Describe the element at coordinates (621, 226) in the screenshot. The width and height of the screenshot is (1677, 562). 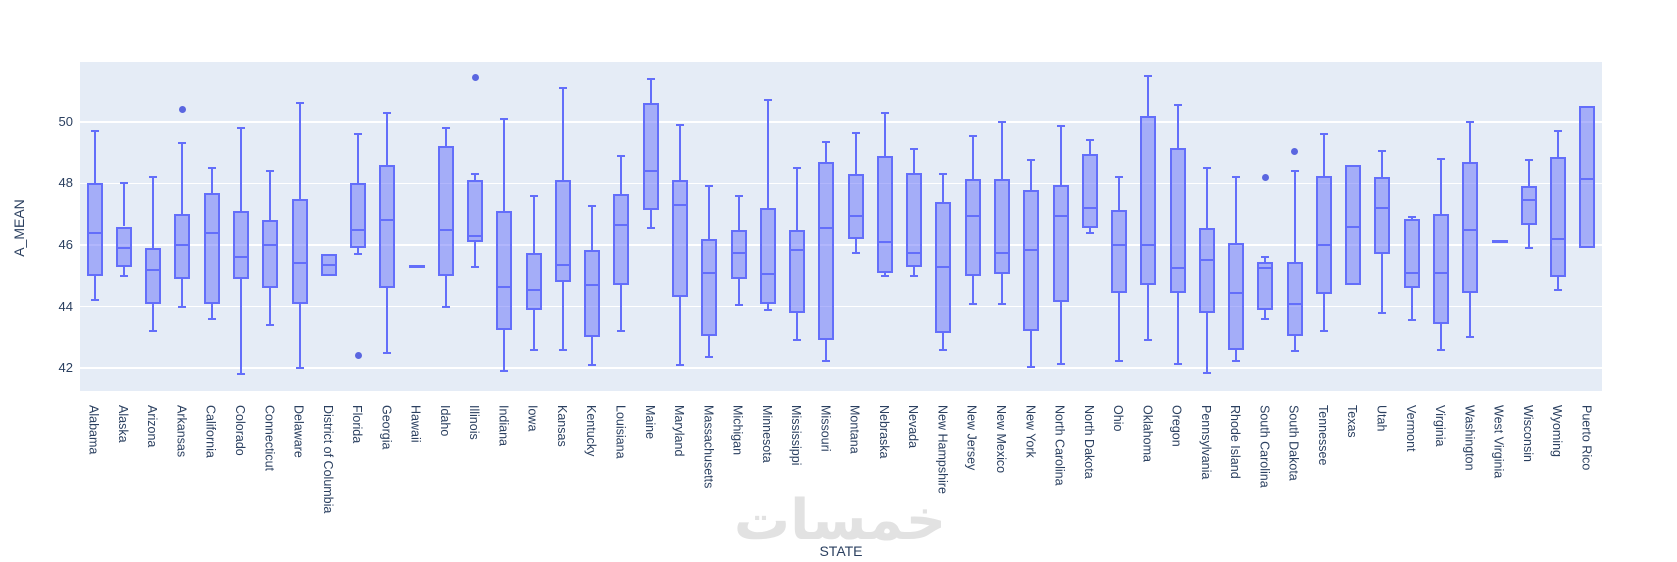
I see `box-louisiana` at that location.